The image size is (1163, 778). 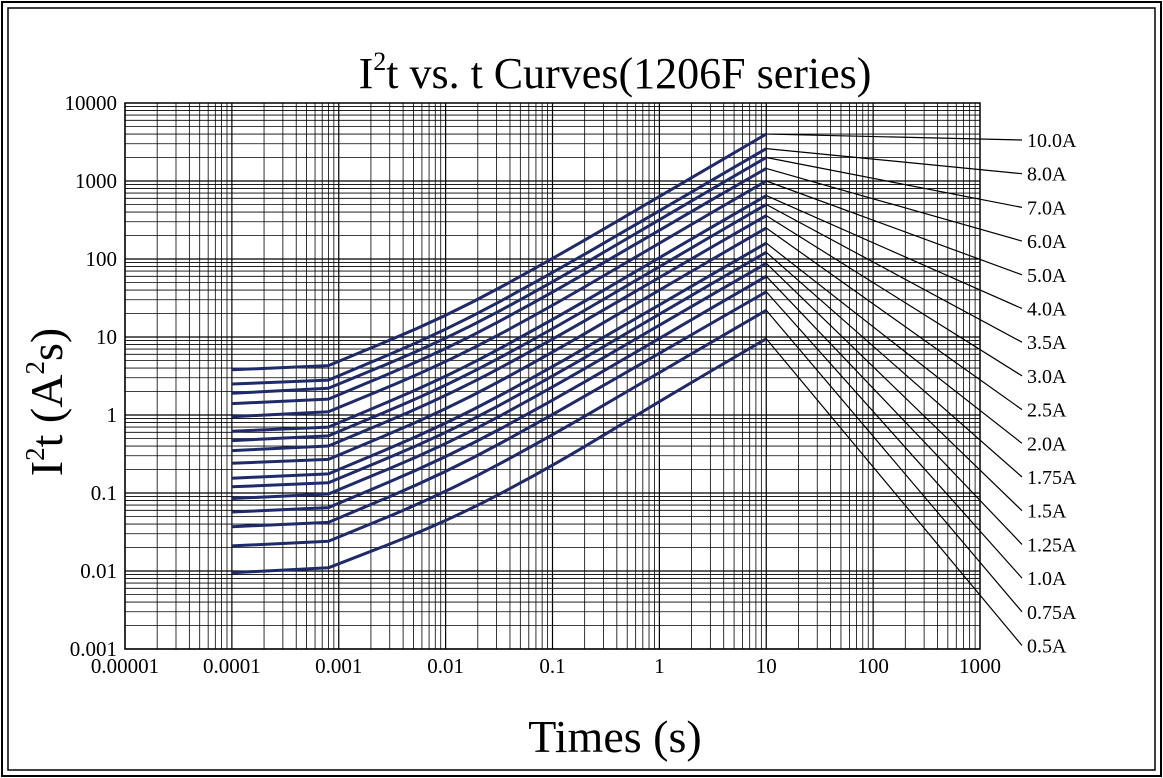 What do you see at coordinates (91, 103) in the screenshot?
I see `y-tick-label: 10000` at bounding box center [91, 103].